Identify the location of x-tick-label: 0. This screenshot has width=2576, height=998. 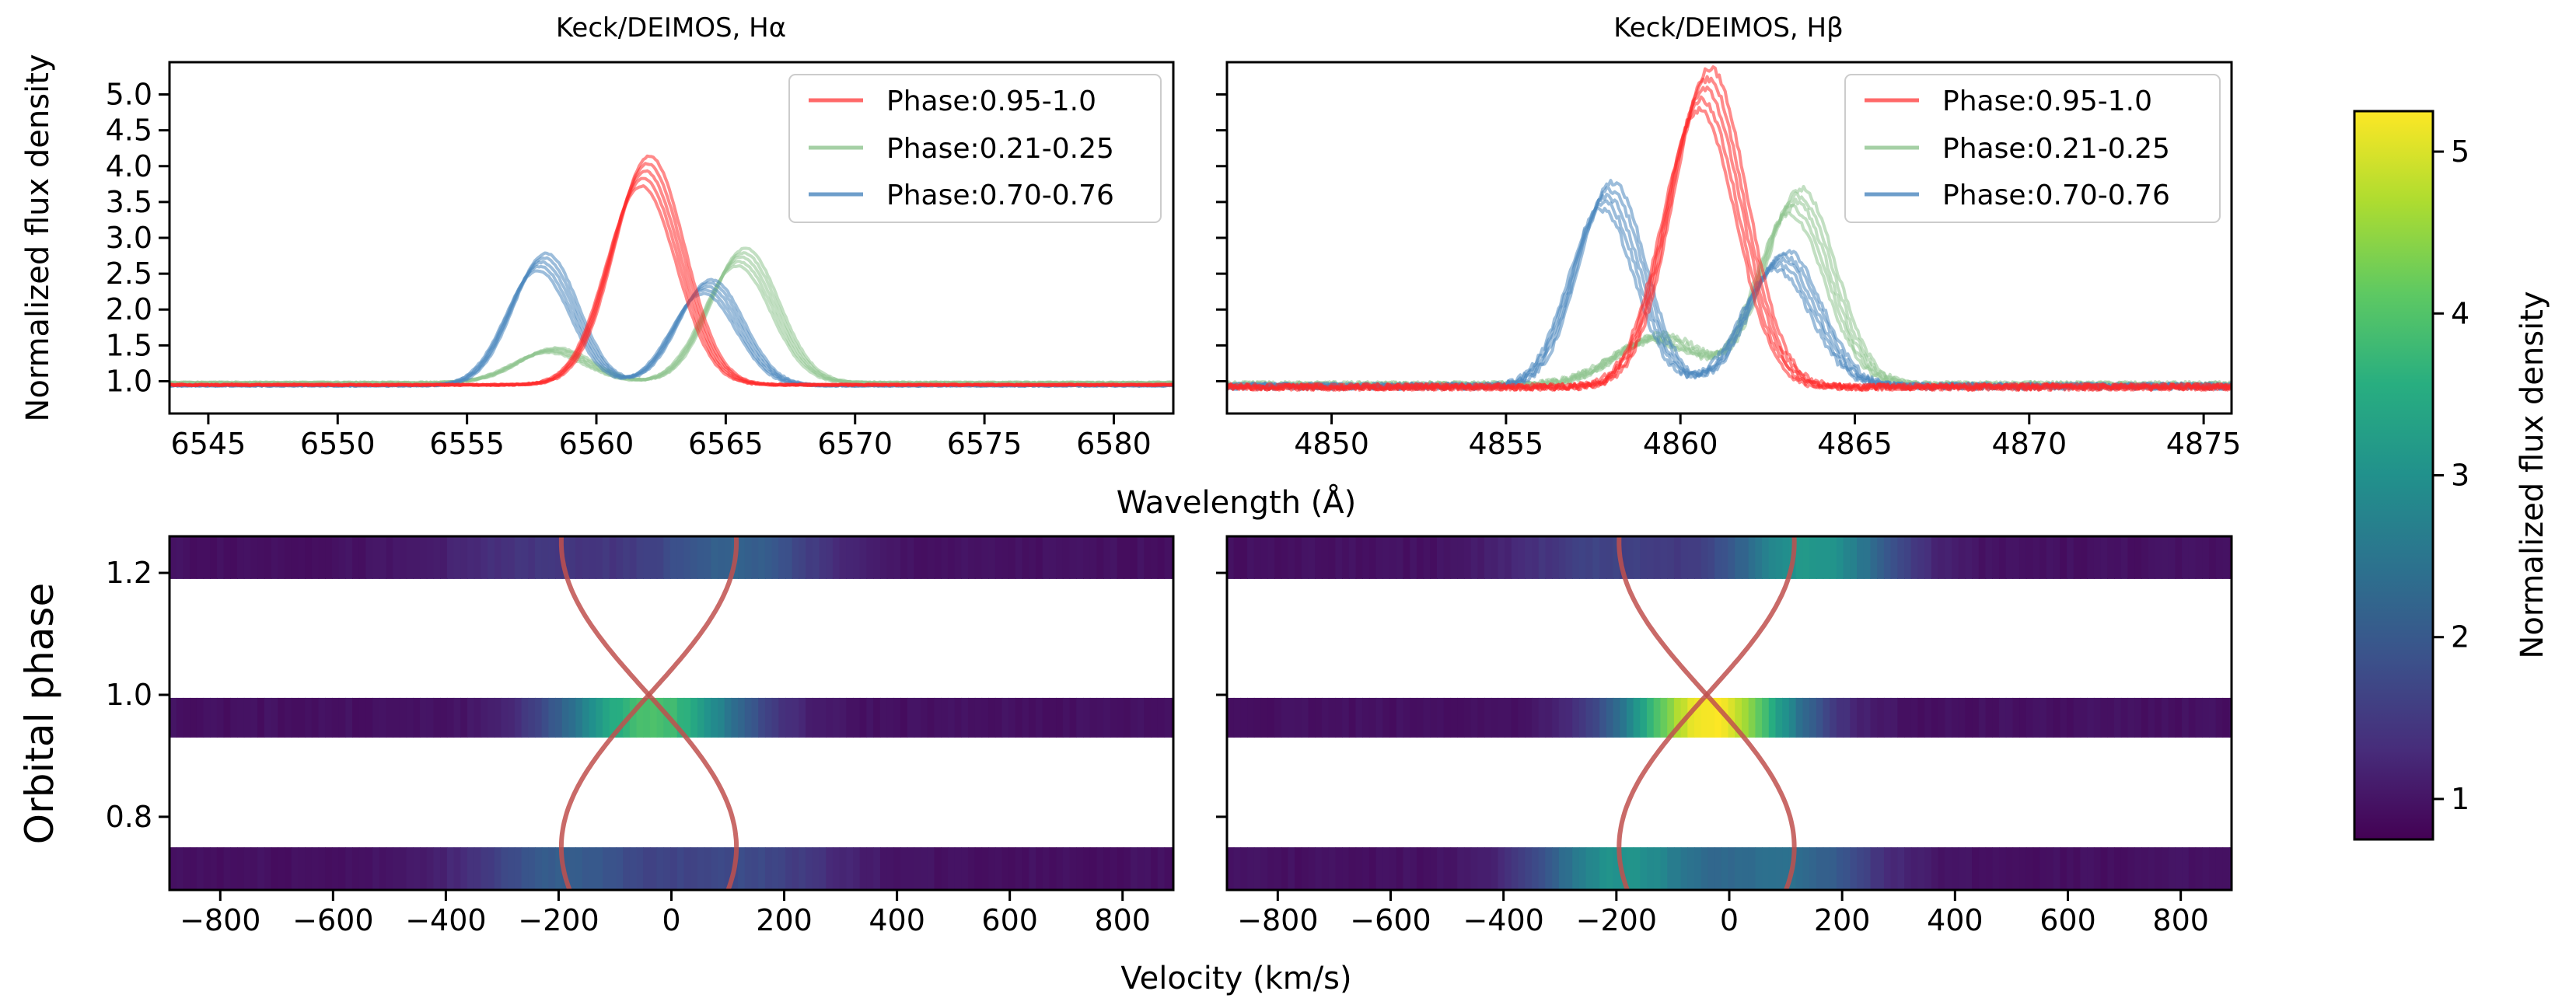
(671, 920).